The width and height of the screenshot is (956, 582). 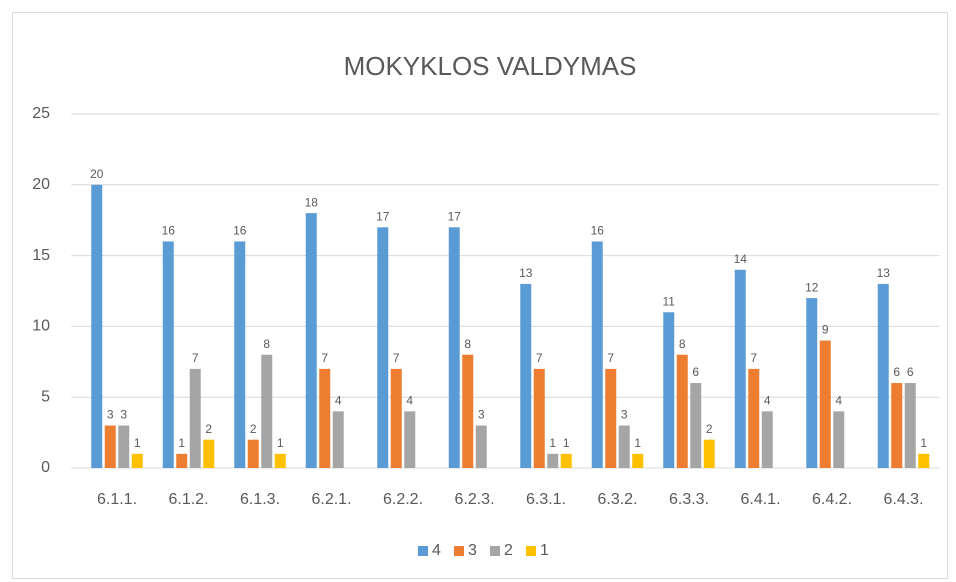 I want to click on x-tick-label: 6.4.1., so click(x=760, y=499).